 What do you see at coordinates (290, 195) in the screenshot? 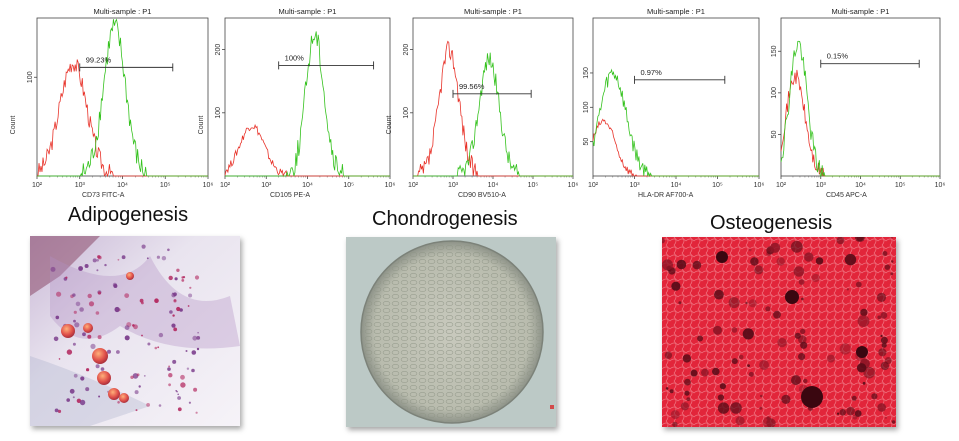
I see `x-axis-label: CD105 PE-A` at bounding box center [290, 195].